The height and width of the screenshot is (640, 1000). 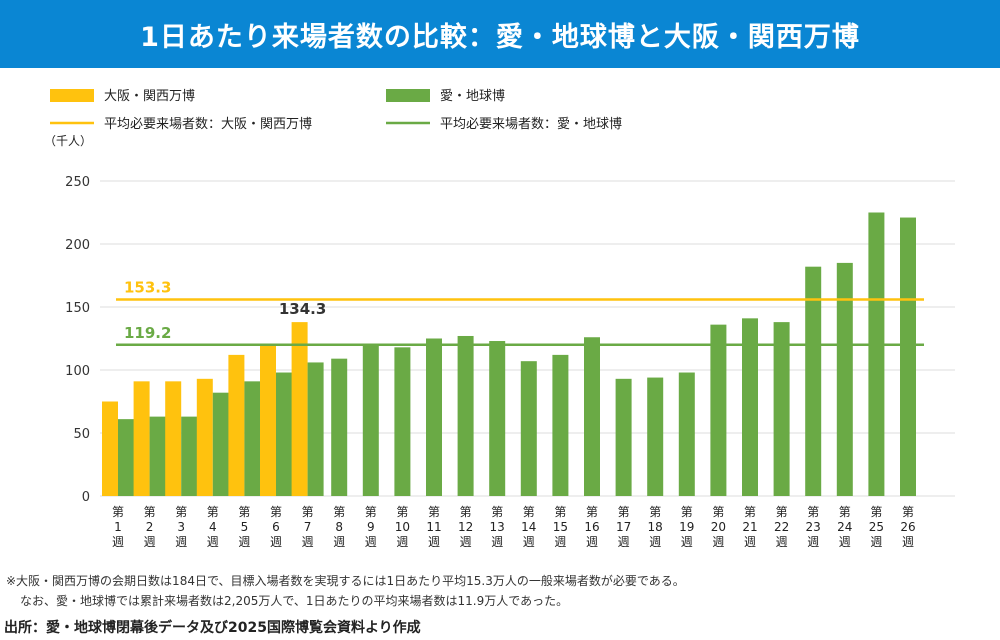 I want to click on x-tick-label-part: 6, so click(x=276, y=527).